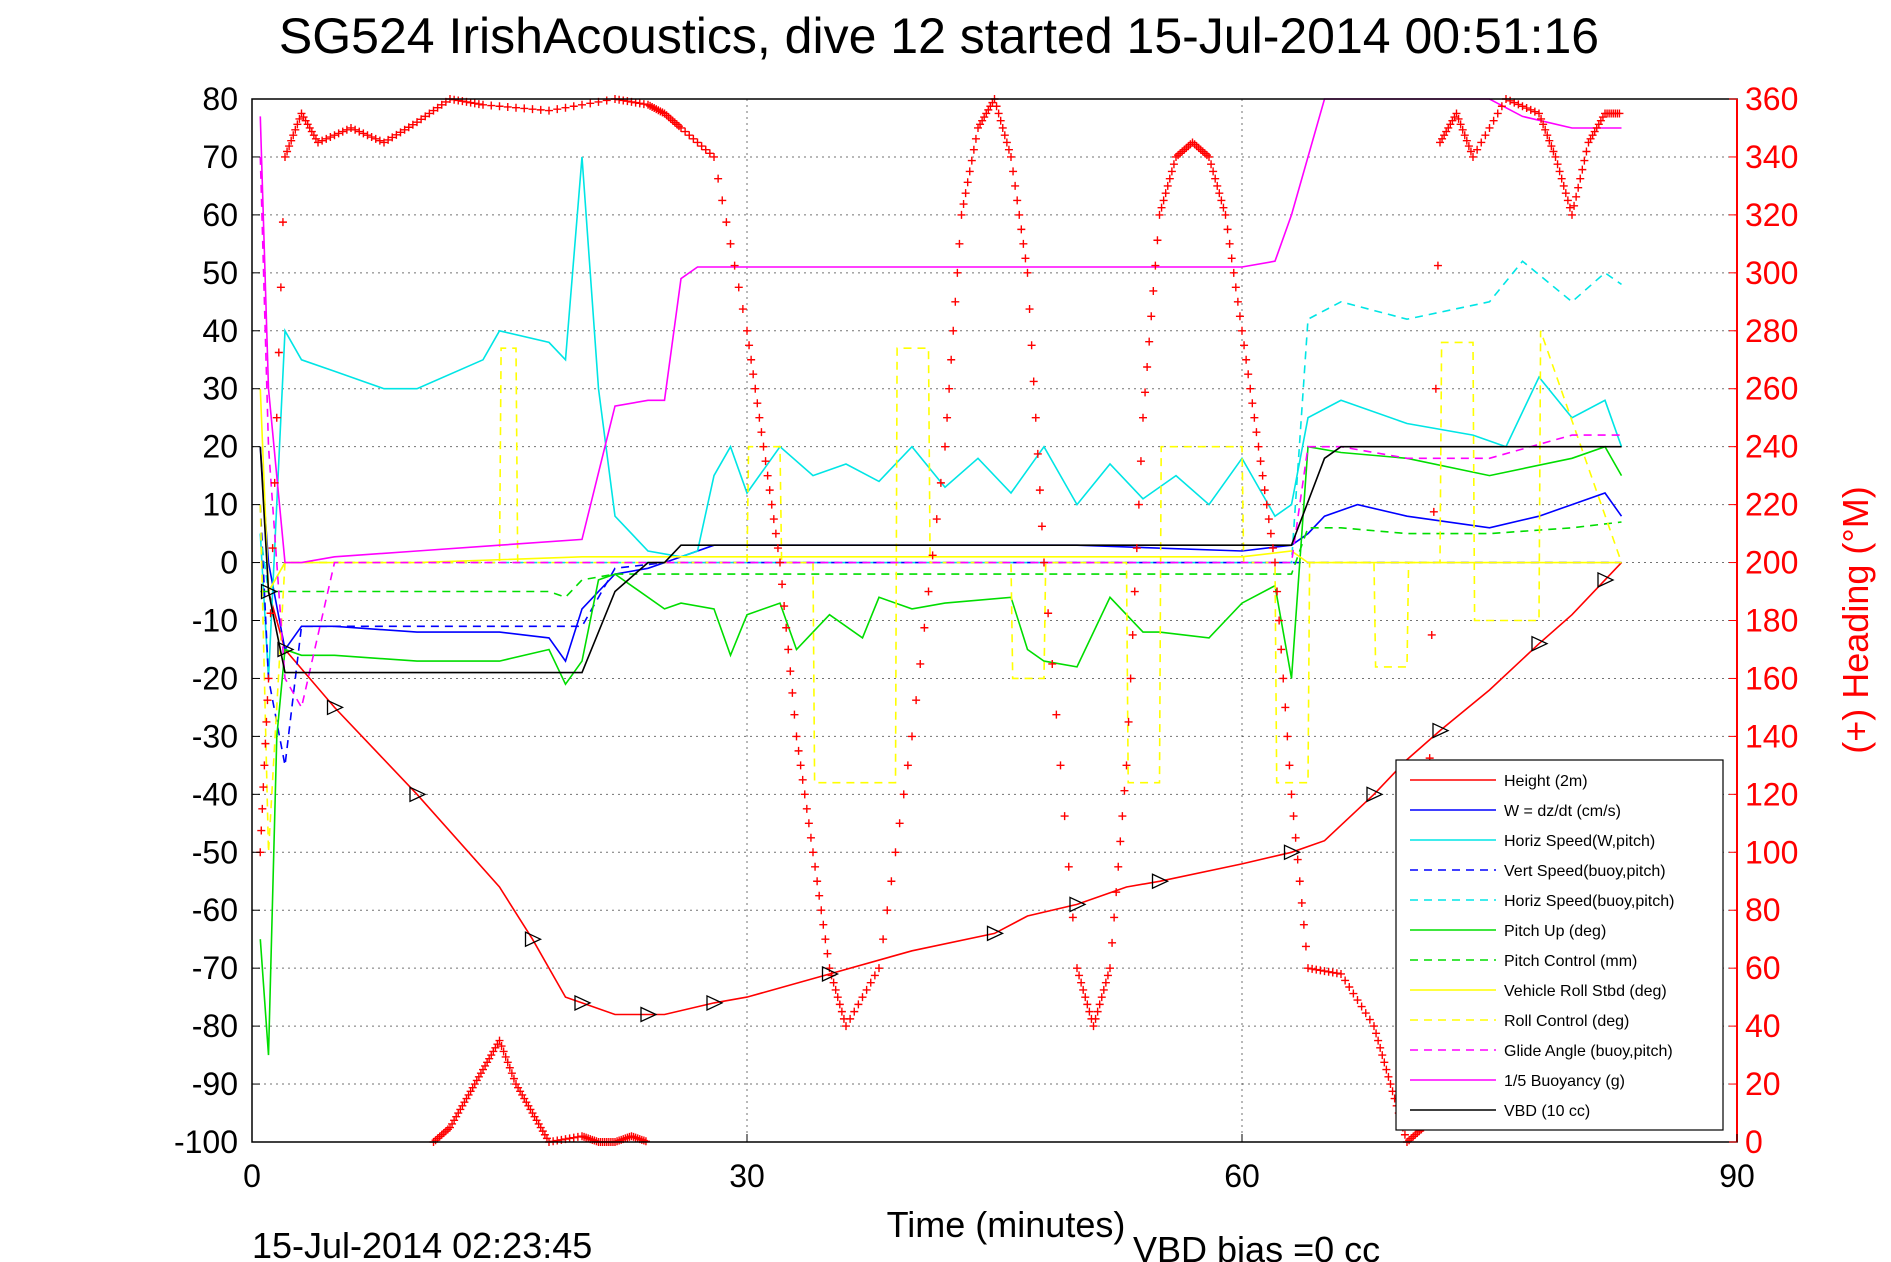 The image size is (1891, 1262). Describe the element at coordinates (220, 389) in the screenshot. I see `y-tick-label: 30` at that location.